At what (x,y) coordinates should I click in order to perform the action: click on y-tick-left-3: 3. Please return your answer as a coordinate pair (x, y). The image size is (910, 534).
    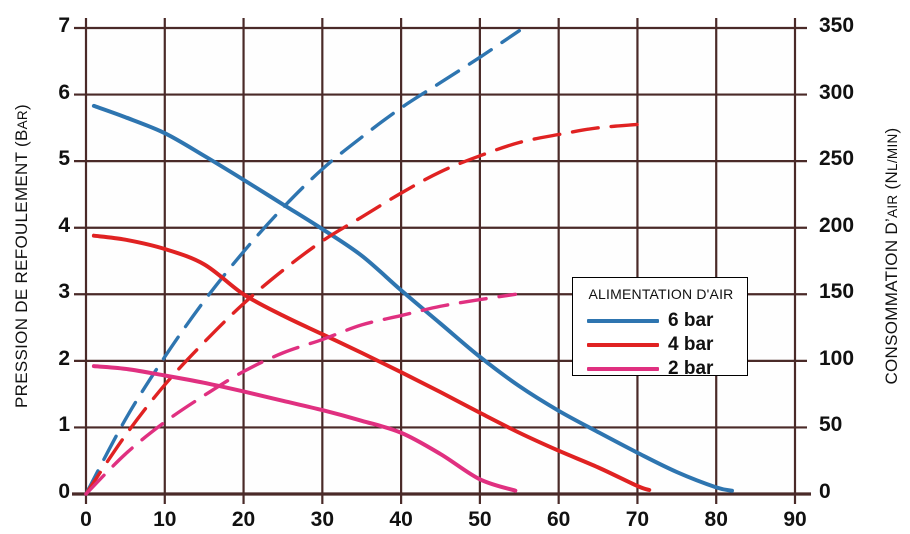
    Looking at the image, I should click on (64, 292).